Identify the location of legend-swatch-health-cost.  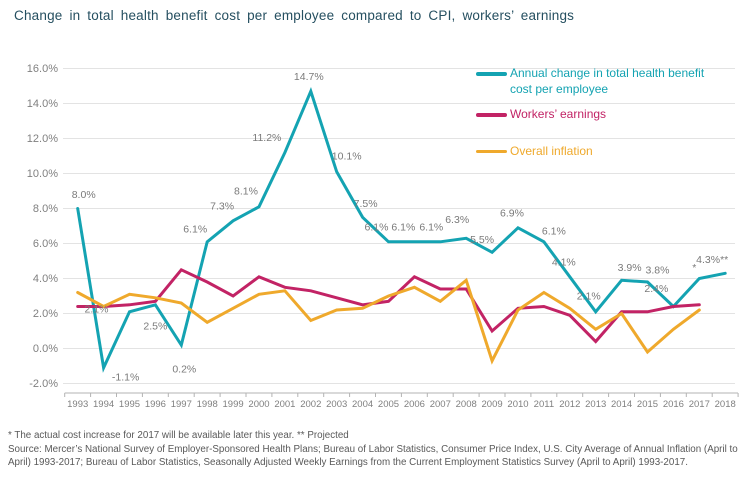
(491, 74).